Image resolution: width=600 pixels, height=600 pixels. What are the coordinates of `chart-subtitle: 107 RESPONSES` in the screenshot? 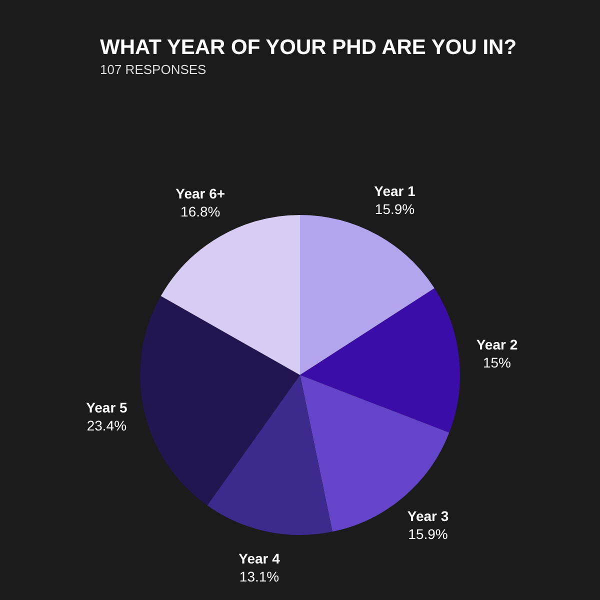 It's located at (153, 69).